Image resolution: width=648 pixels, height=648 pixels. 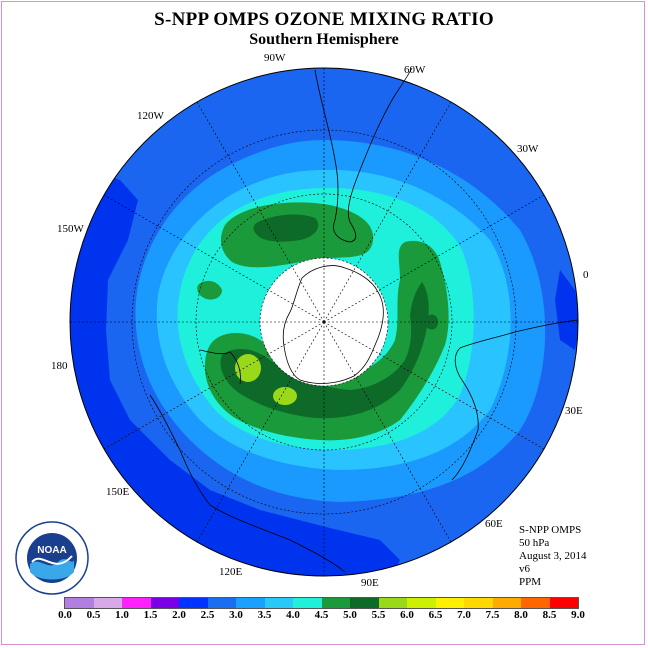 What do you see at coordinates (574, 411) in the screenshot?
I see `lon-label-30e: 30E` at bounding box center [574, 411].